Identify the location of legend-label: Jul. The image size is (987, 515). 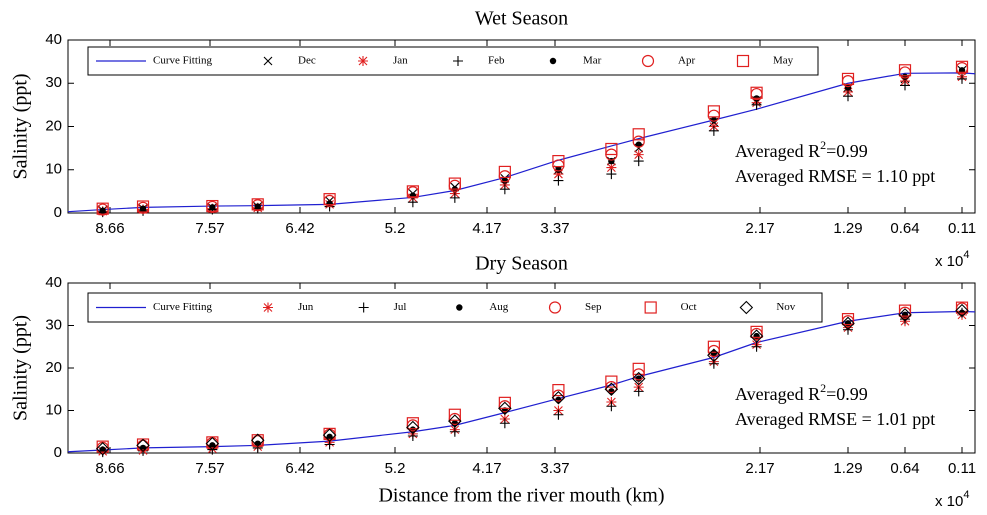
(400, 307).